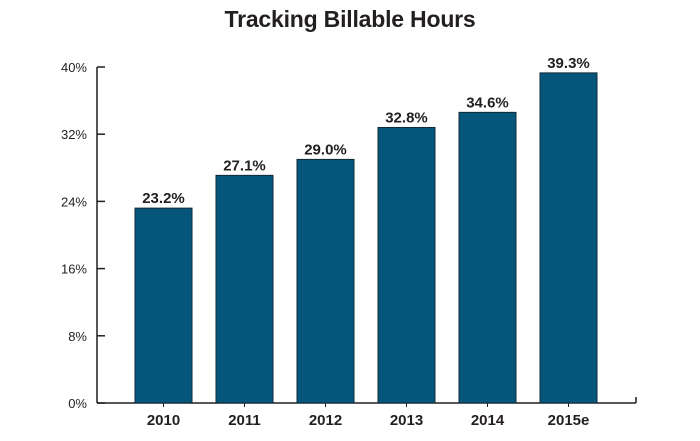 Image resolution: width=700 pixels, height=441 pixels. Describe the element at coordinates (568, 63) in the screenshot. I see `data-label: 39.3%` at that location.